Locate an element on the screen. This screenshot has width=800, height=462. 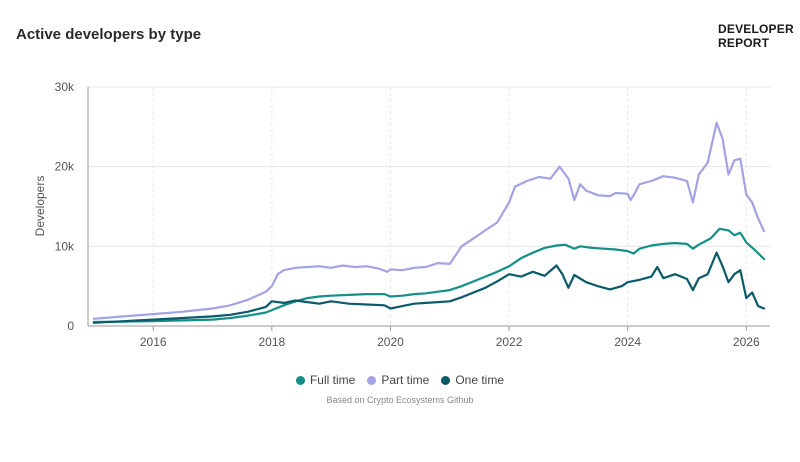
legend-item-one-time: One time is located at coordinates (472, 380).